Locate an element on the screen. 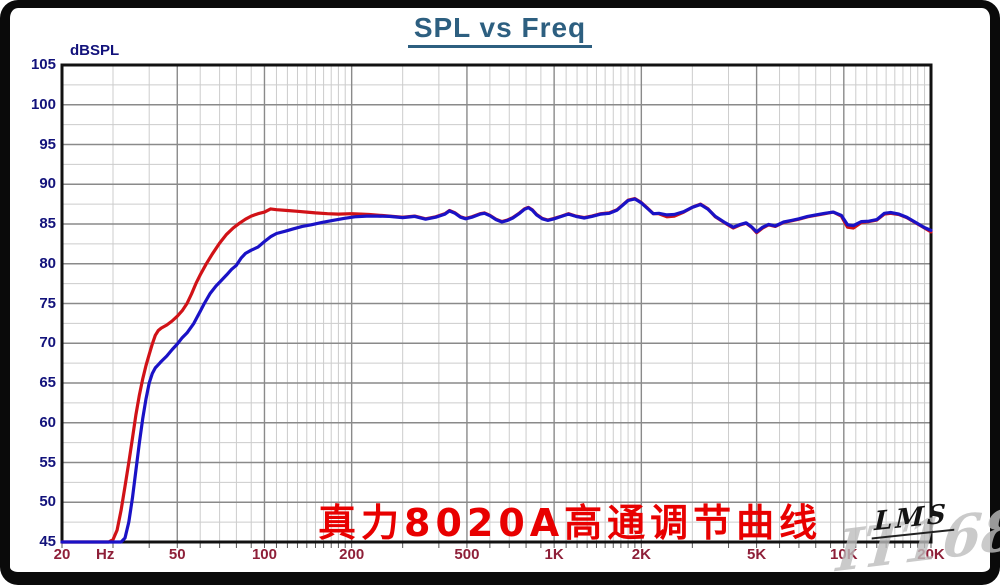 The image size is (1000, 585). y-axis-tick-label: 80 is located at coordinates (47, 263).